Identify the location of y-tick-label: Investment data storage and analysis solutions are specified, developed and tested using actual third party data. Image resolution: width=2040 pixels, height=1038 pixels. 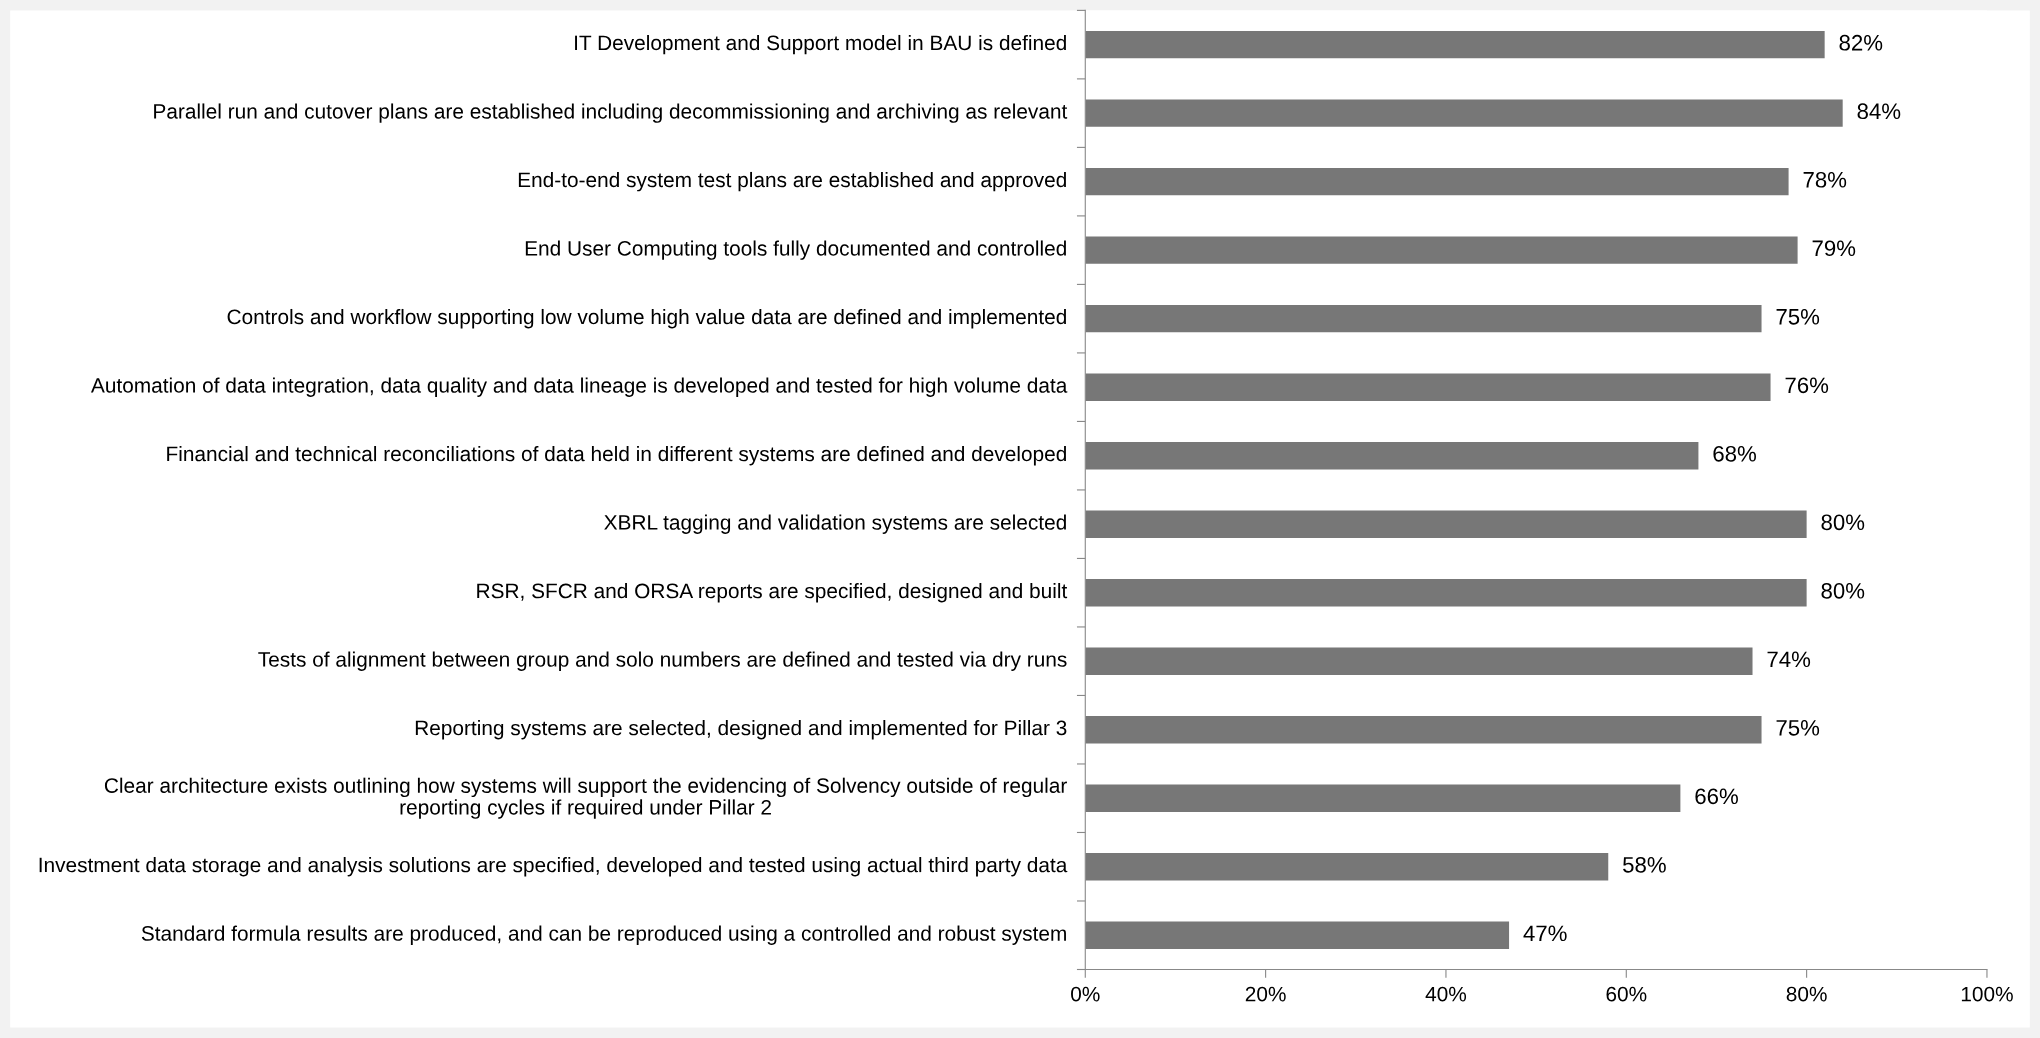
(553, 867).